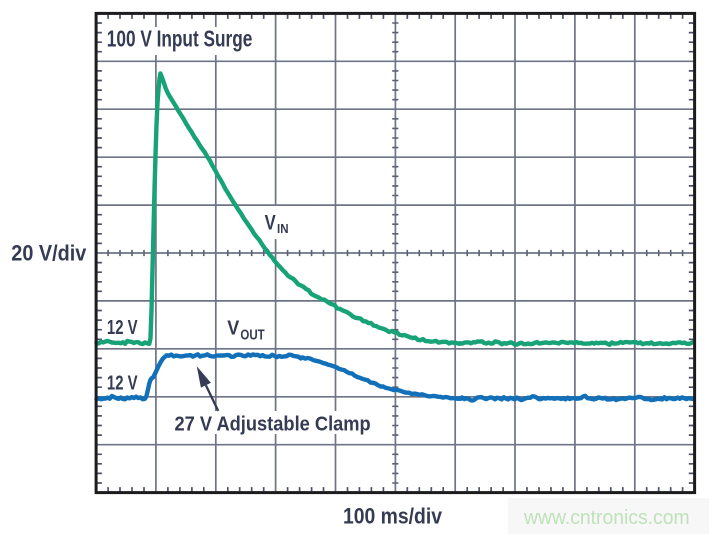 This screenshot has height=534, width=709. What do you see at coordinates (606, 518) in the screenshot?
I see `svg-text: www.cntronics.com` at bounding box center [606, 518].